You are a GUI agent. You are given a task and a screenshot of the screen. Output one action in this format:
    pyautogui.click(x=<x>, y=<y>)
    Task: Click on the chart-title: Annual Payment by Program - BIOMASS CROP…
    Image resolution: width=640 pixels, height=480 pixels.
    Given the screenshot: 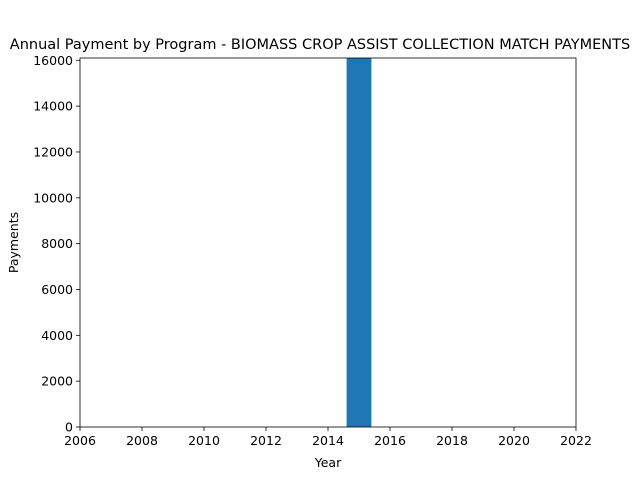 What is the action you would take?
    pyautogui.click(x=320, y=45)
    